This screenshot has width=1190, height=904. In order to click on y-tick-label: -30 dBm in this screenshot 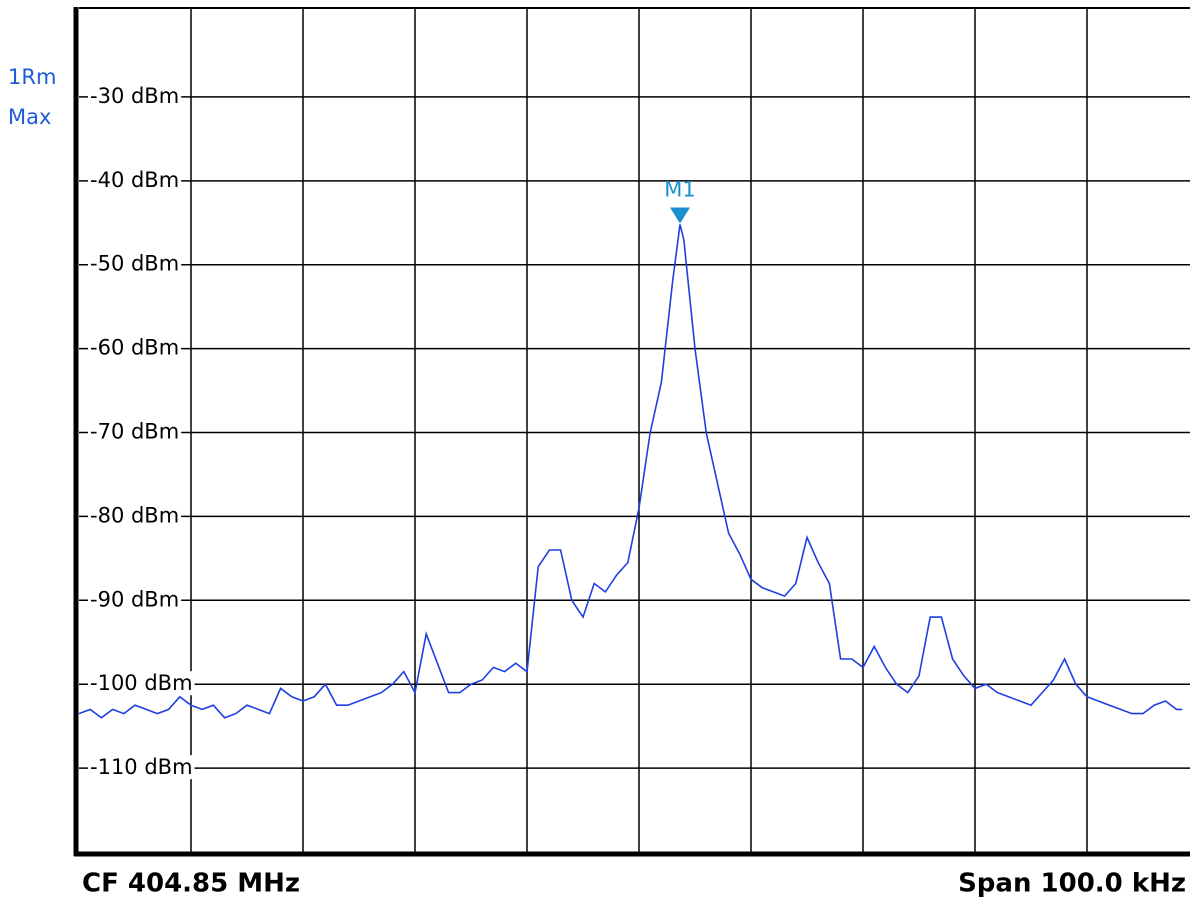, I will do `click(134, 96)`.